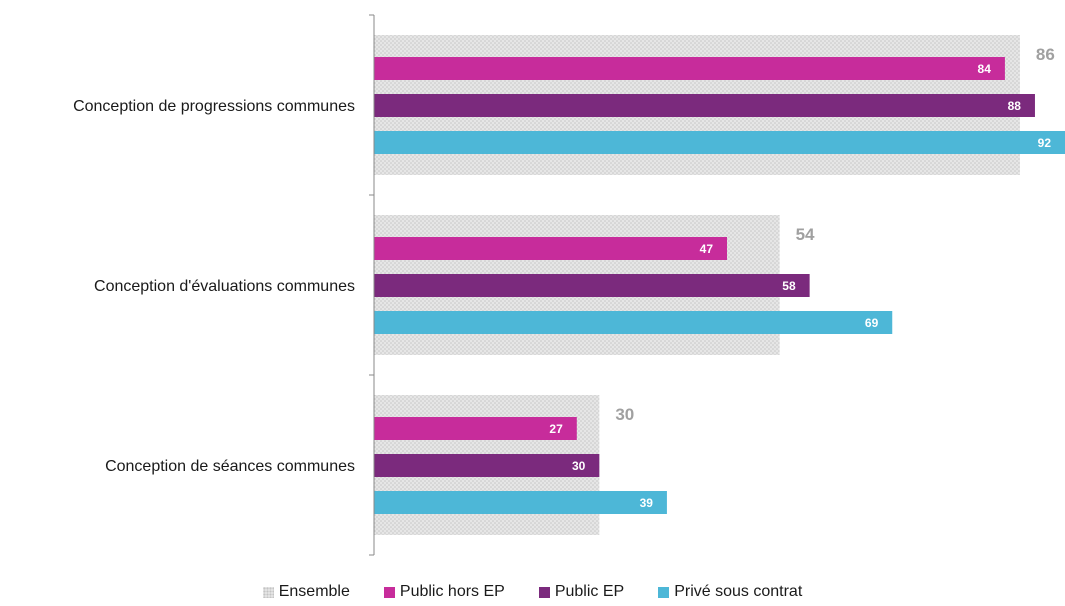 The image size is (1065, 606). What do you see at coordinates (985, 69) in the screenshot?
I see `value-label-public-hors-ep: 84` at bounding box center [985, 69].